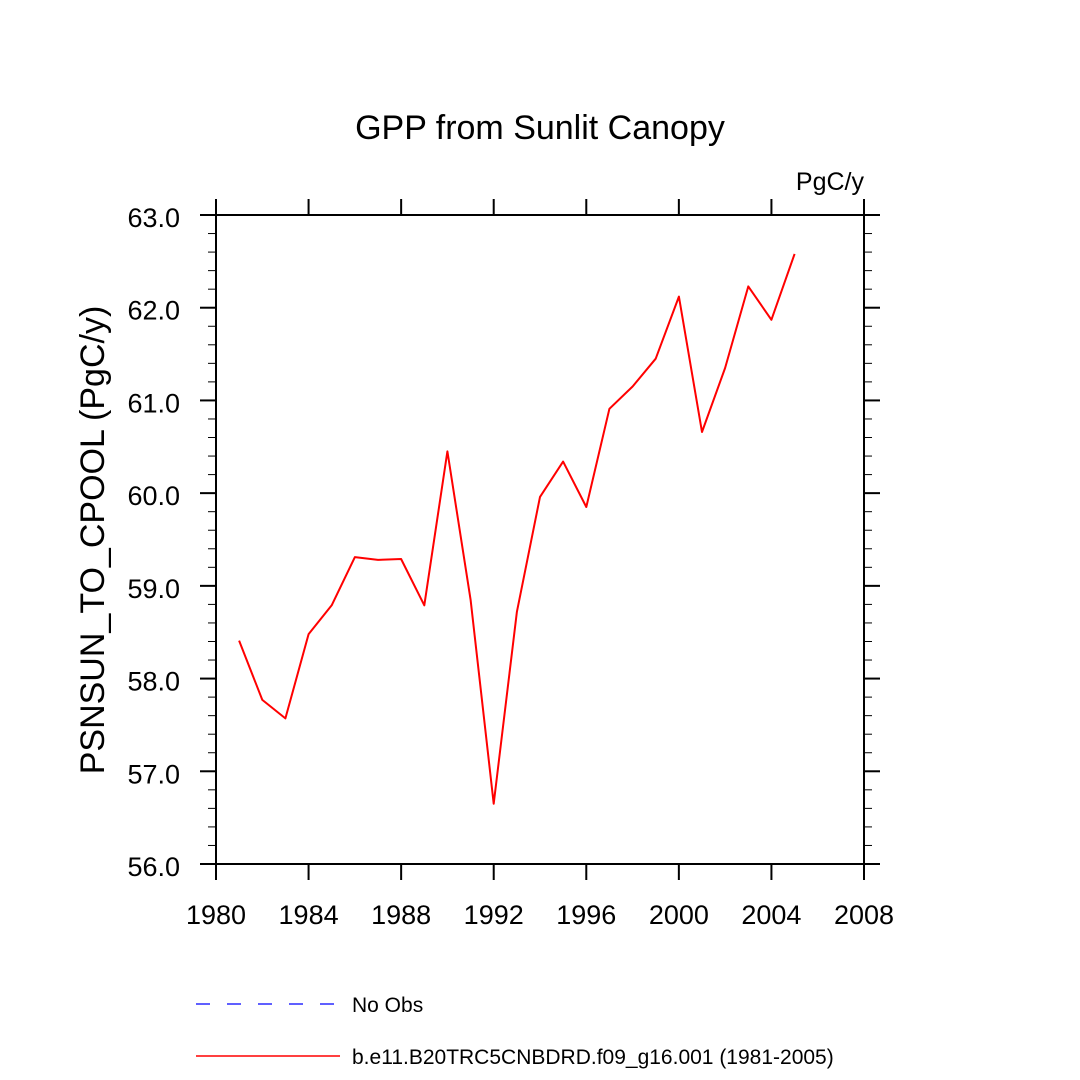  I want to click on x-tick-label: 1988, so click(401, 915).